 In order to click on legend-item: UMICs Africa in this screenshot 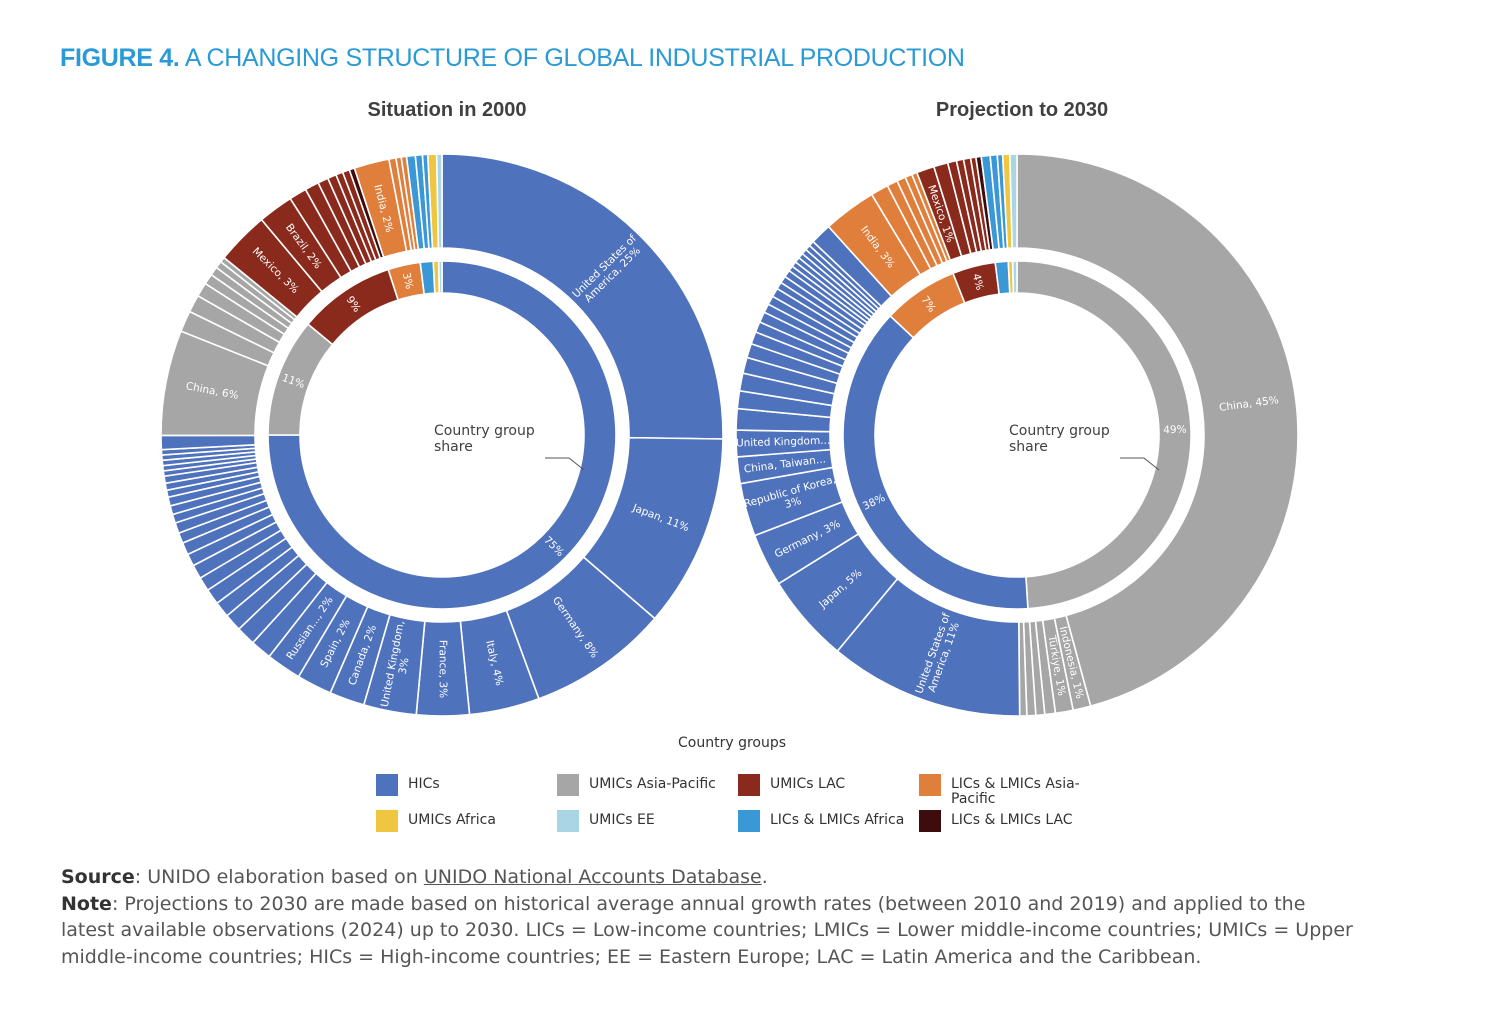, I will do `click(462, 821)`.